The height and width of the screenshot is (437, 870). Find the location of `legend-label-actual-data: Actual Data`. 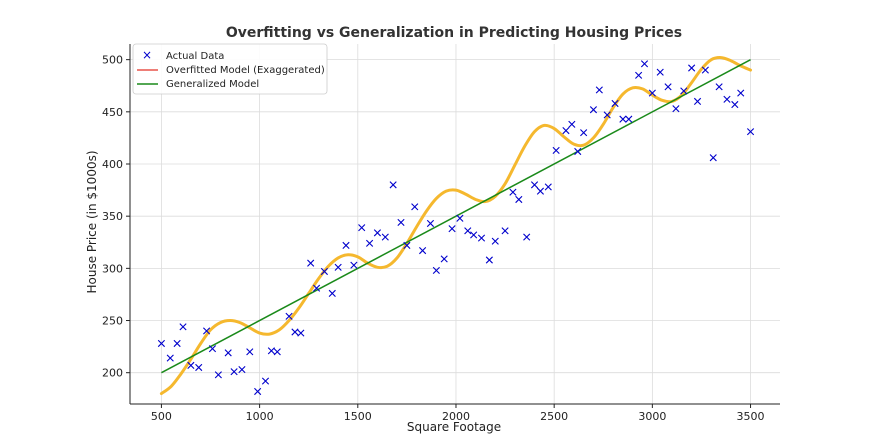

legend-label-actual-data: Actual Data is located at coordinates (195, 56).